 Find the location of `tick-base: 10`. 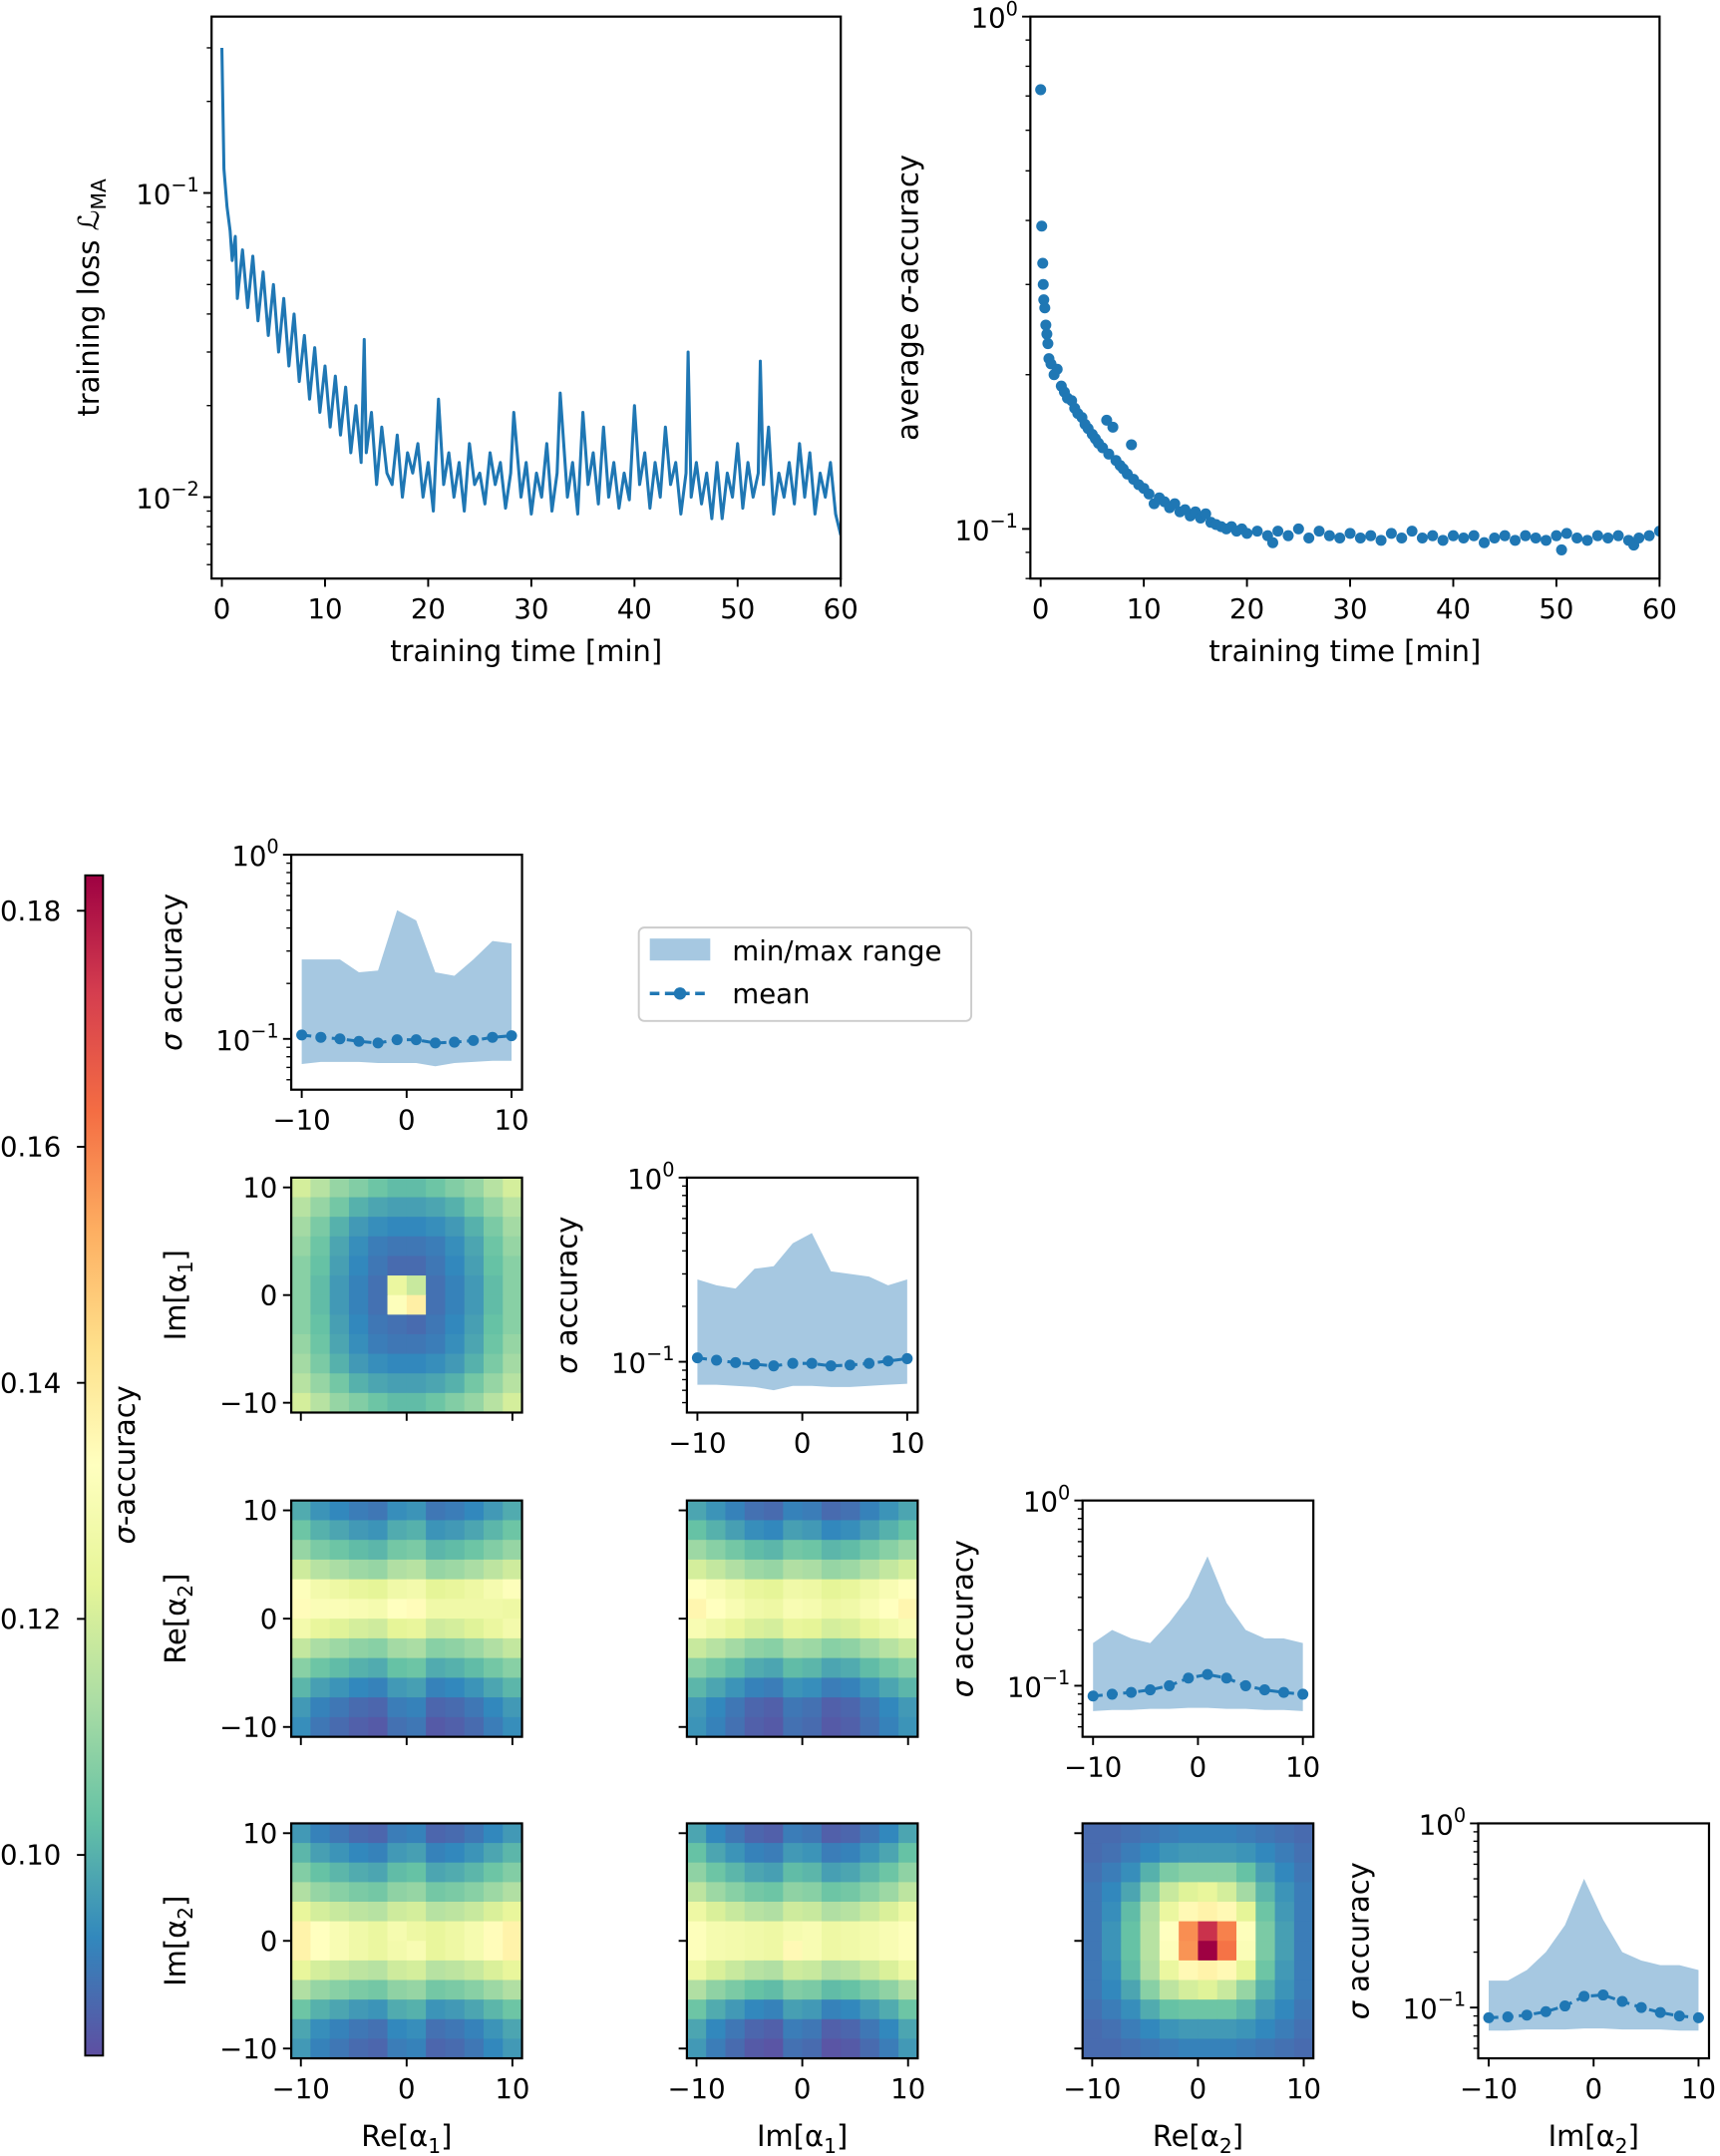

tick-base: 10 is located at coordinates (1040, 1503).